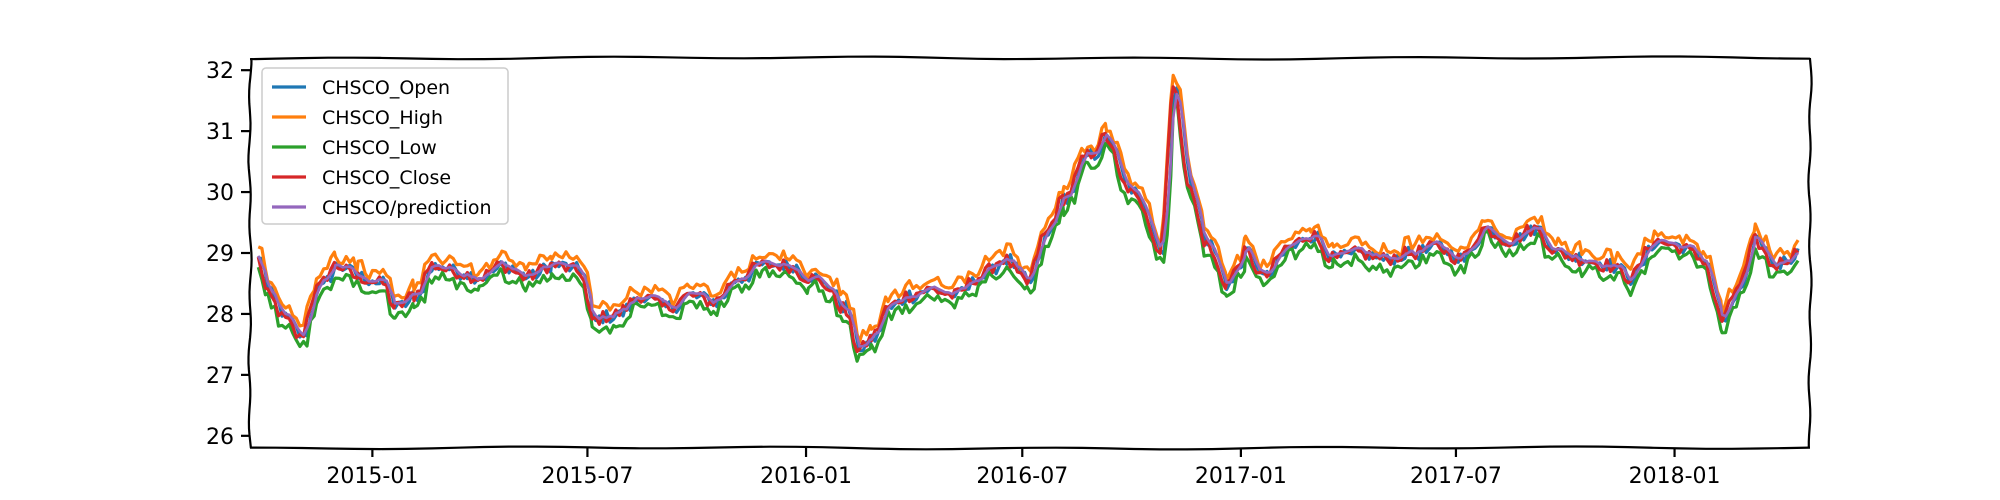  What do you see at coordinates (386, 178) in the screenshot?
I see `legend-label-chsco-close: CHSCO_Close` at bounding box center [386, 178].